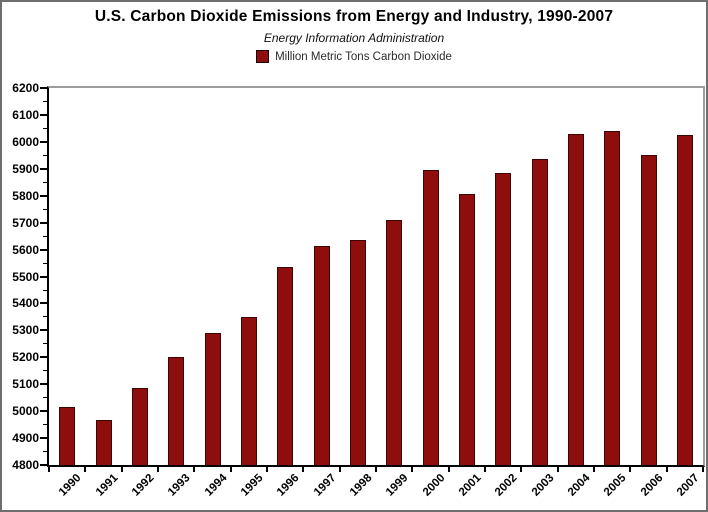  What do you see at coordinates (25, 411) in the screenshot?
I see `y-tick-label: 5000` at bounding box center [25, 411].